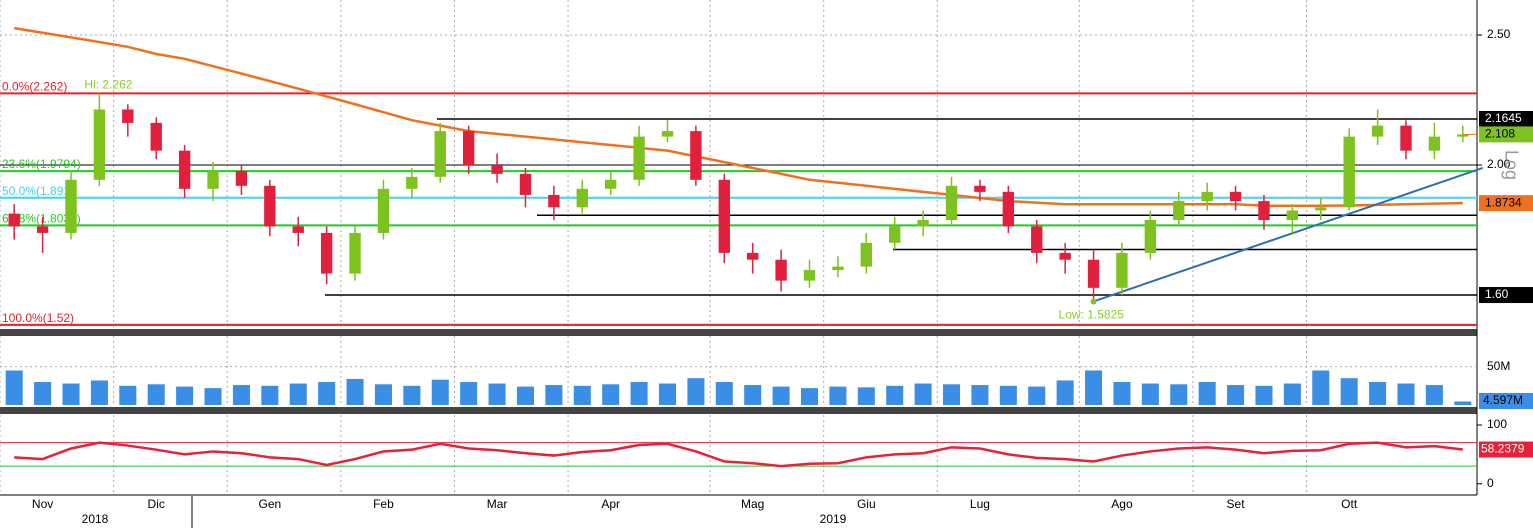  What do you see at coordinates (1349, 504) in the screenshot?
I see `x-tick-label: Ott` at bounding box center [1349, 504].